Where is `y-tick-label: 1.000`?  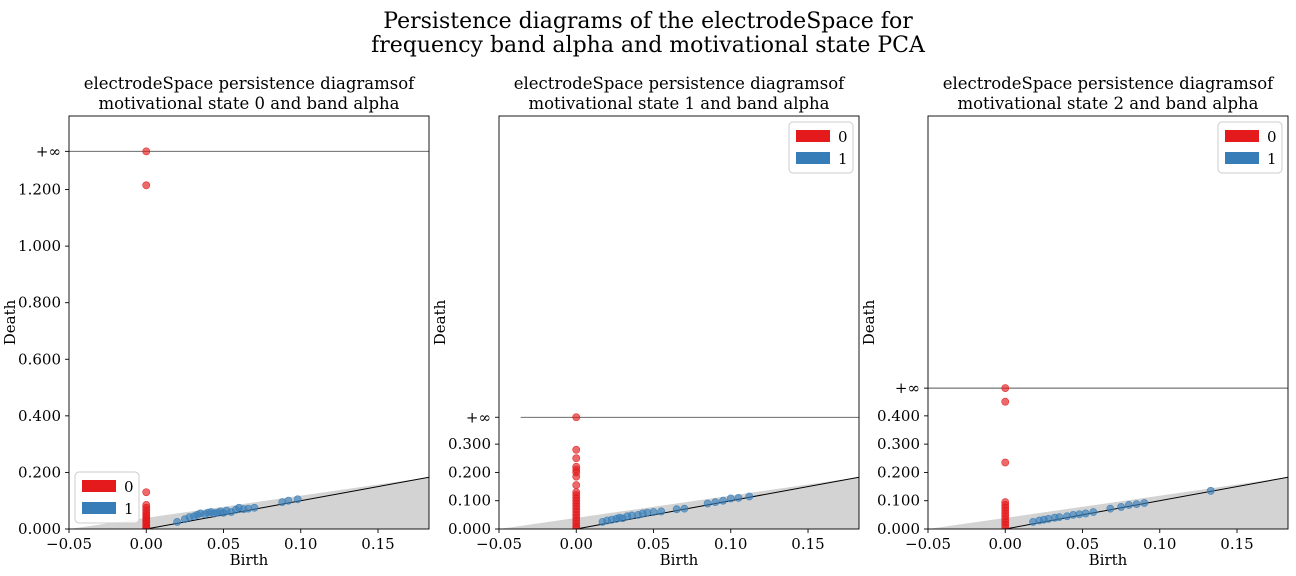
y-tick-label: 1.000 is located at coordinates (39, 246).